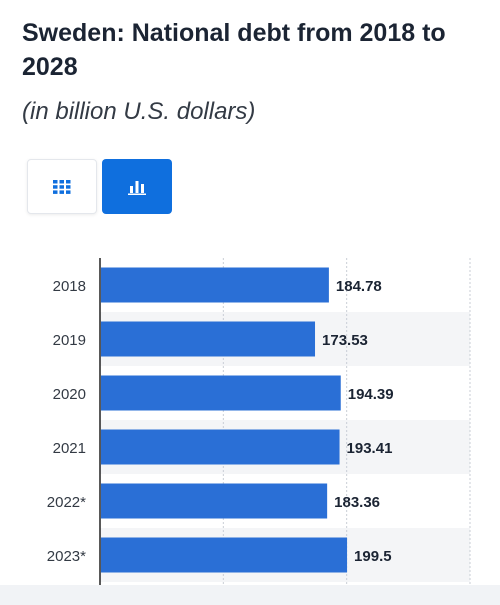 Image resolution: width=500 pixels, height=605 pixels. Describe the element at coordinates (357, 502) in the screenshot. I see `value-label: 183.36` at that location.